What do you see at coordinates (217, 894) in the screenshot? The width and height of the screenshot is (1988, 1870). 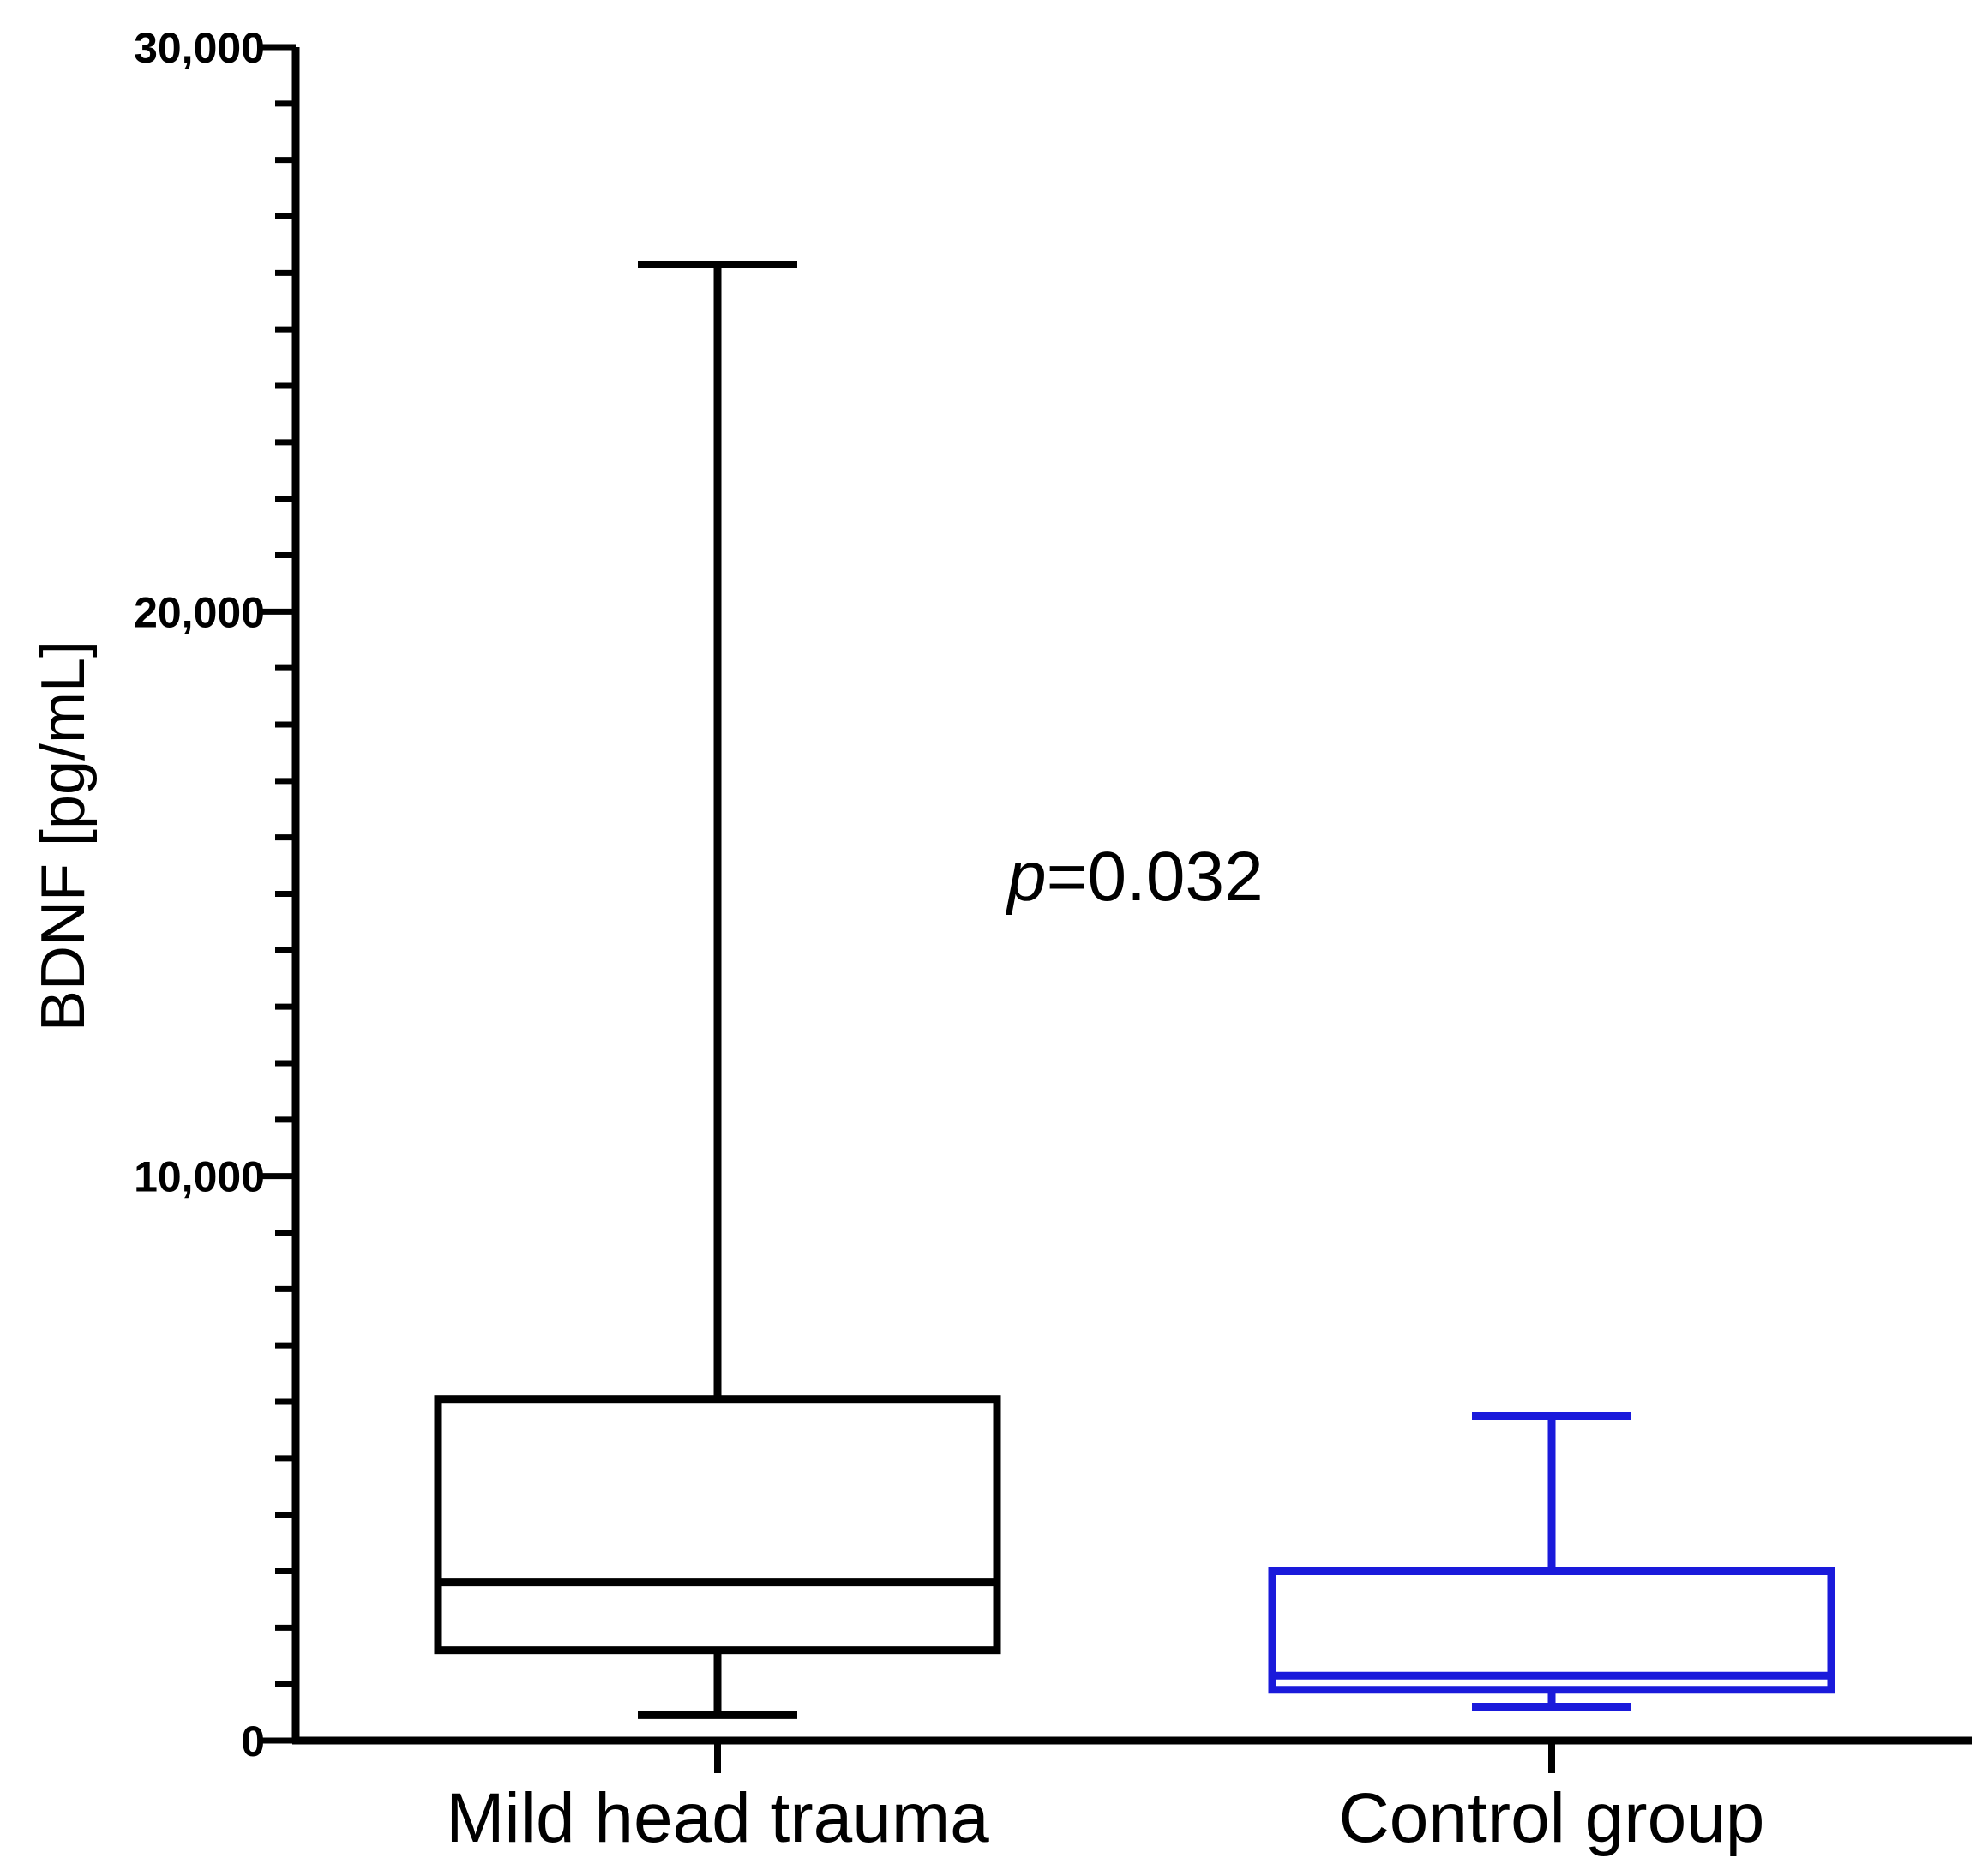 I see `y-axis: 0 10,000 20,000 30,000` at bounding box center [217, 894].